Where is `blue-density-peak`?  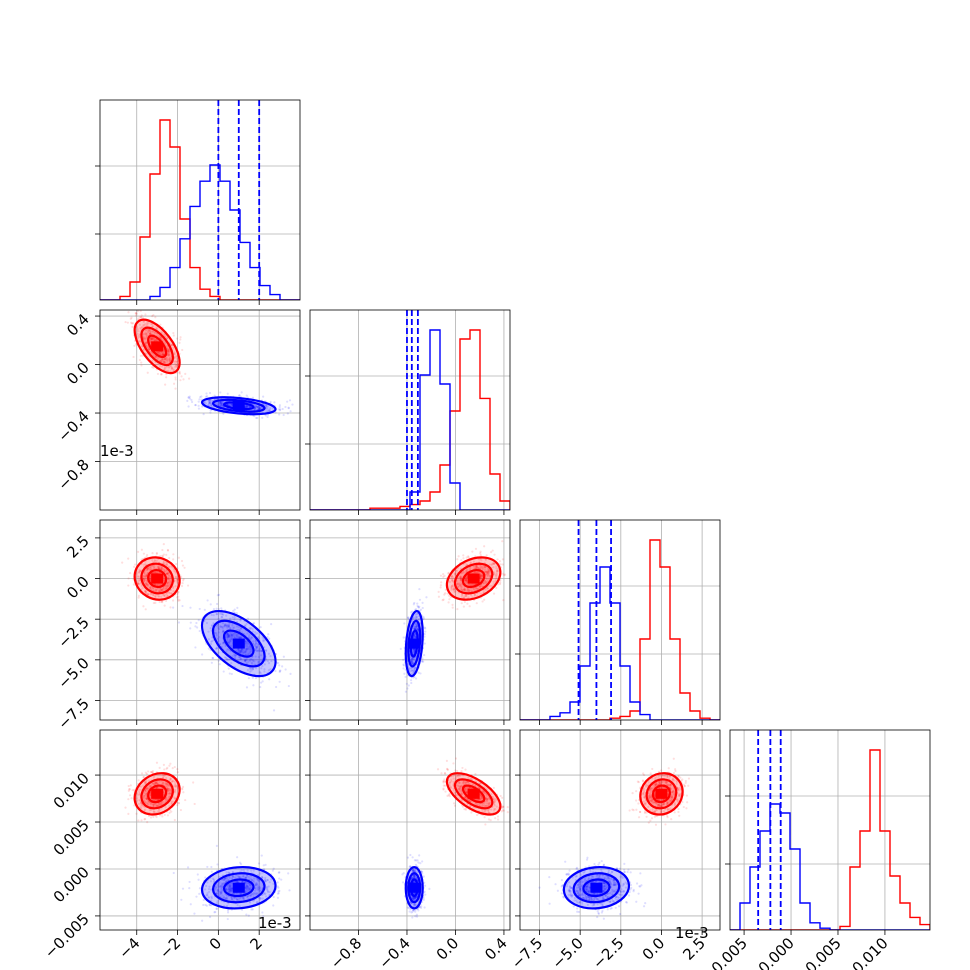 blue-density-peak is located at coordinates (238, 643).